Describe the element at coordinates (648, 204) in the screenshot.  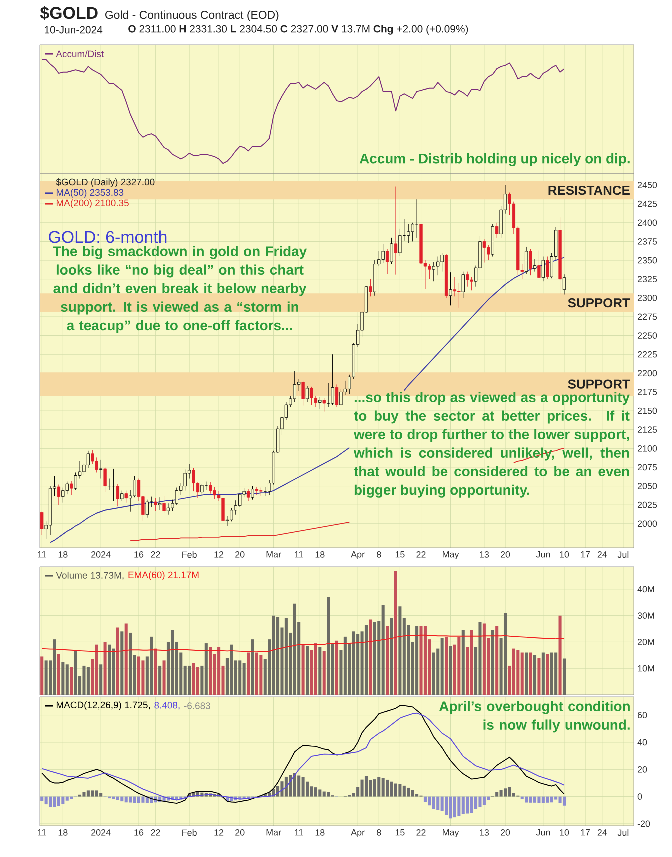
I see `y-tick-label: 2425` at that location.